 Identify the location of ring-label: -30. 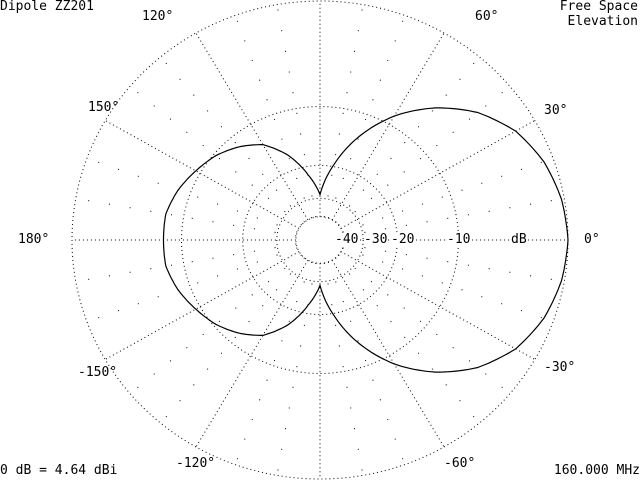
(376, 239).